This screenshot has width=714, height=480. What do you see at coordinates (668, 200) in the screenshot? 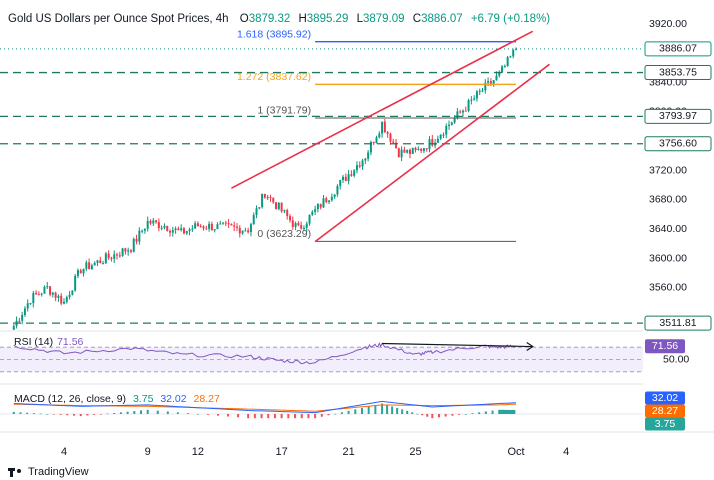
I see `y-tick-label: 3680.00` at bounding box center [668, 200].